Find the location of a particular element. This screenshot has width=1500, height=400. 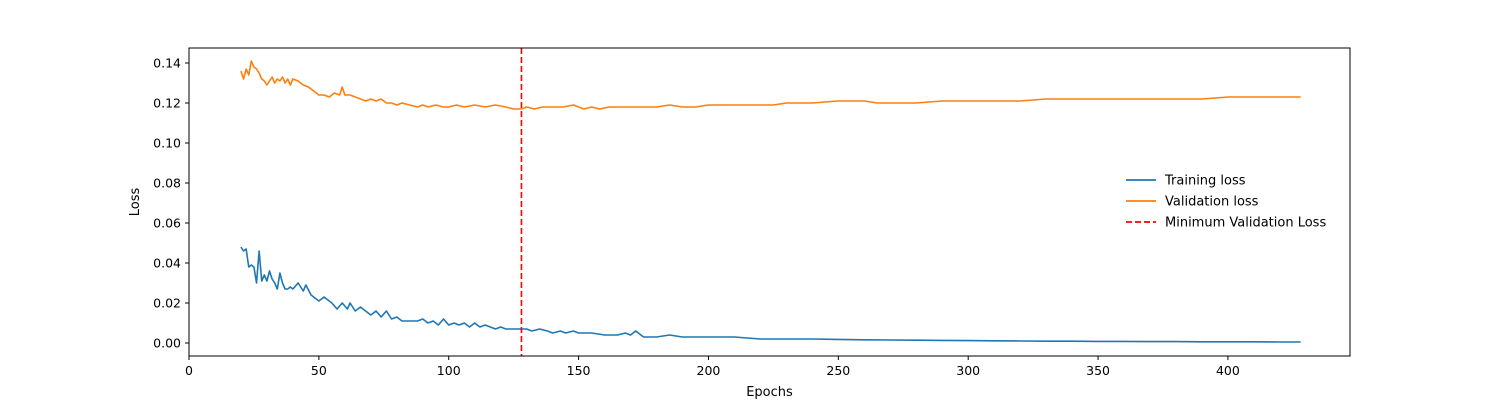

x-axis-label: Epochs is located at coordinates (769, 392).